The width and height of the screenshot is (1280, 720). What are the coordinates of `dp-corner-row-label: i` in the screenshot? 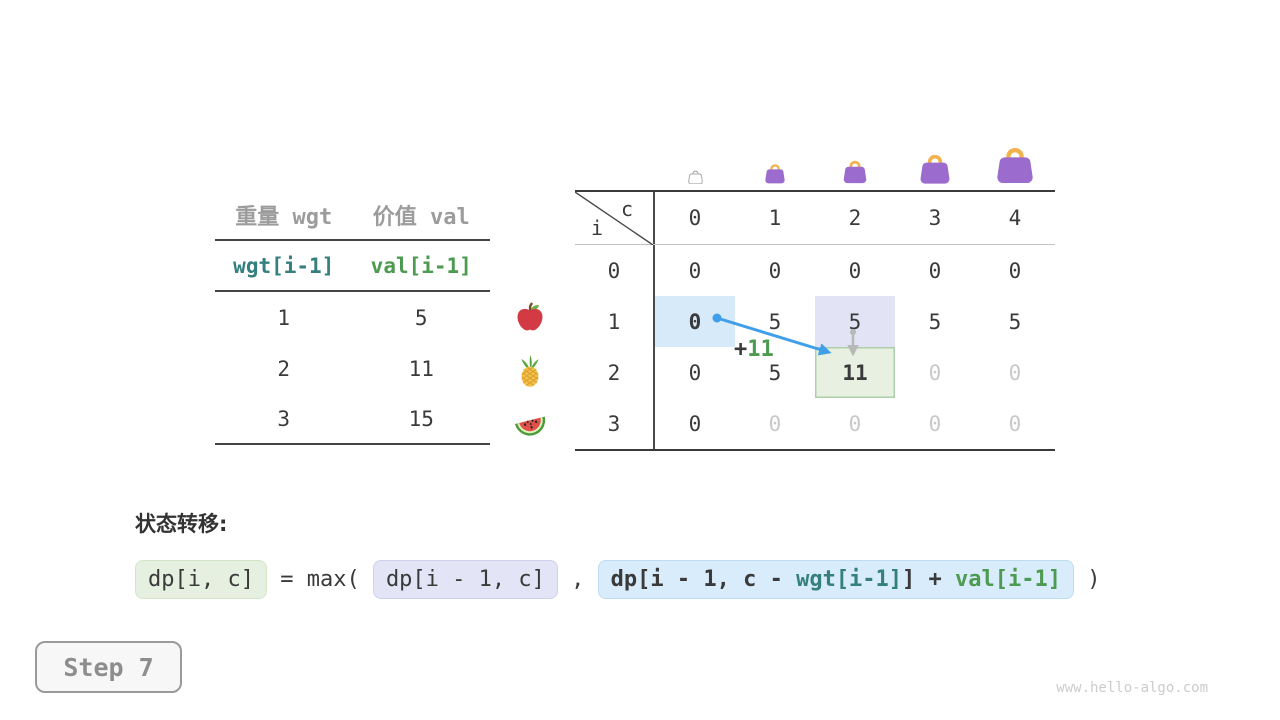 It's located at (597, 228).